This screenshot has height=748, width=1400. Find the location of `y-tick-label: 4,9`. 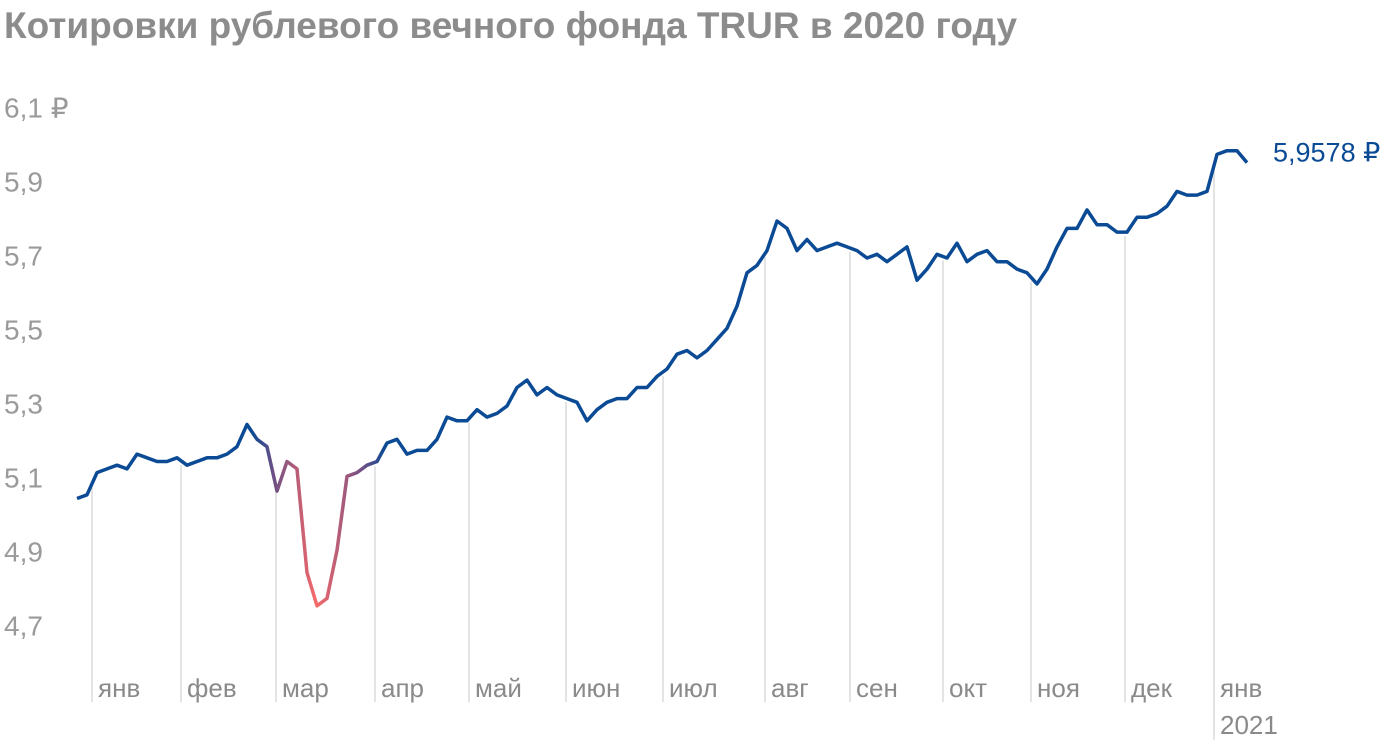

y-tick-label: 4,9 is located at coordinates (23, 551).